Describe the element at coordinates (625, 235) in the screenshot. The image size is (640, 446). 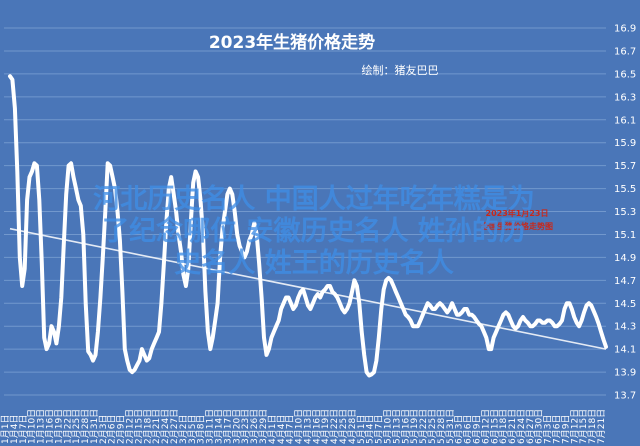
I see `y-tick-label: 15.1` at that location.